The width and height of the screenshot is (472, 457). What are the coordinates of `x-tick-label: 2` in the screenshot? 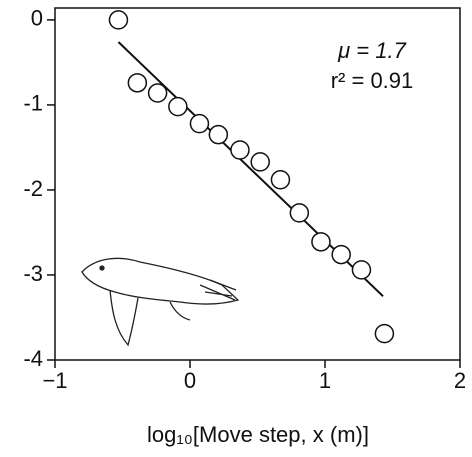 It's located at (460, 380).